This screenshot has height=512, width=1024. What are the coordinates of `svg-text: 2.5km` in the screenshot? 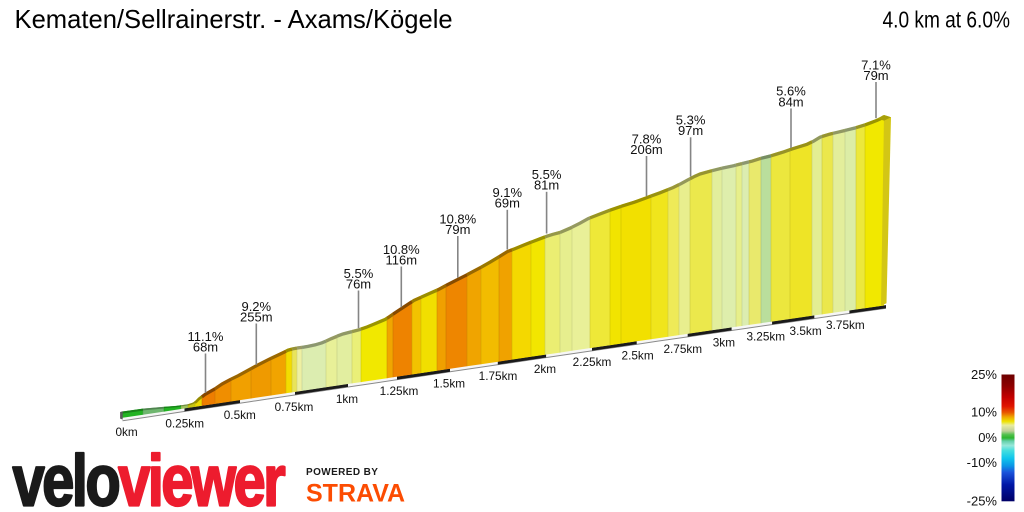 It's located at (638, 356).